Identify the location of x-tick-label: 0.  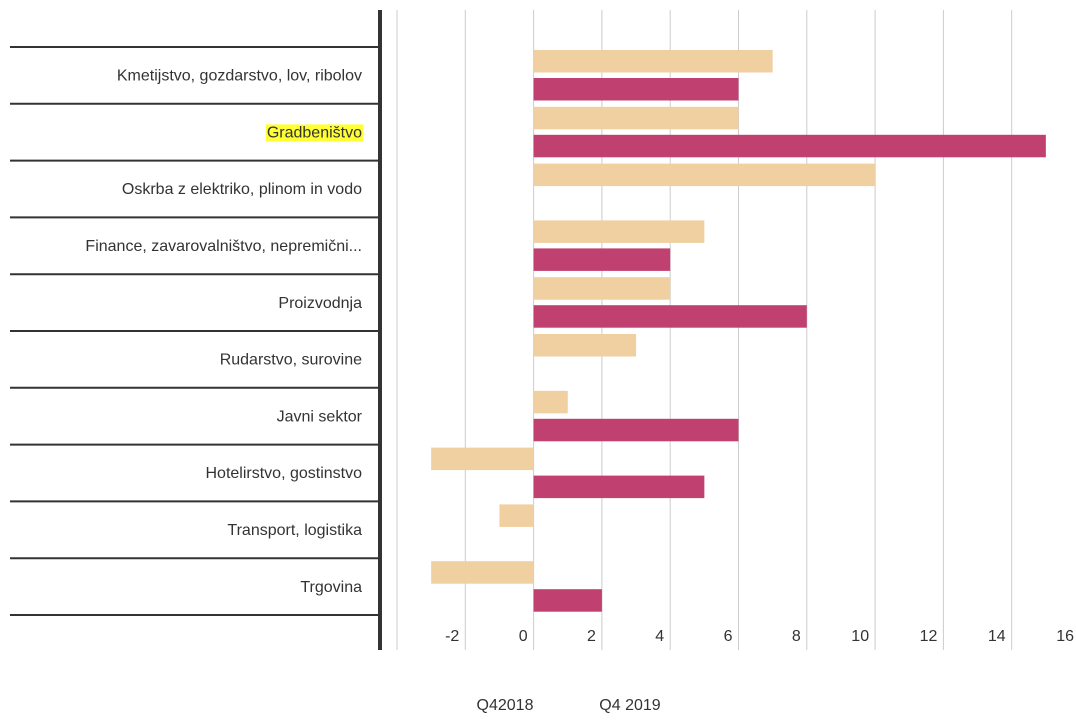
(523, 636).